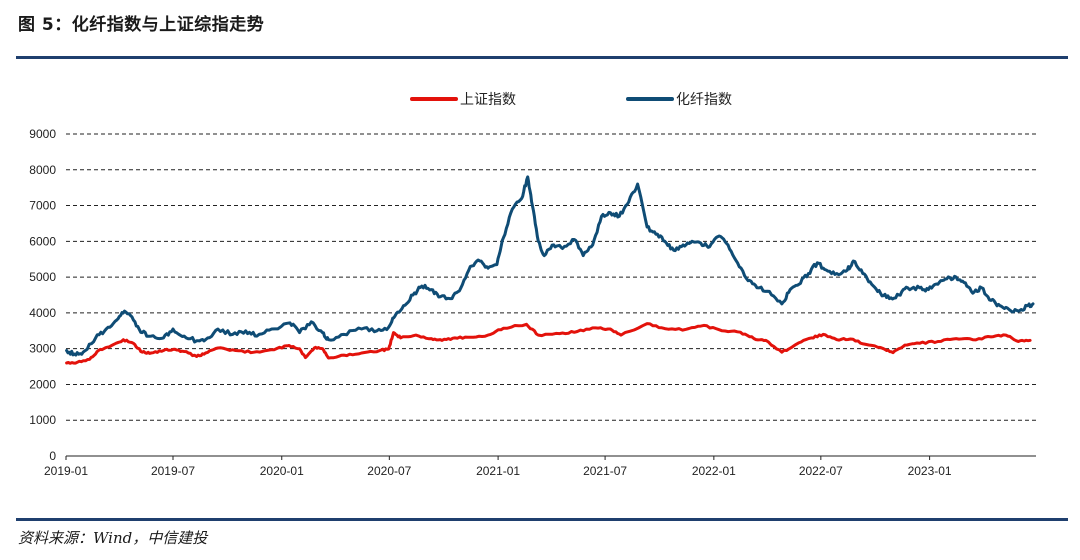  I want to click on legend: 上证指数 化纤指数, so click(571, 100).